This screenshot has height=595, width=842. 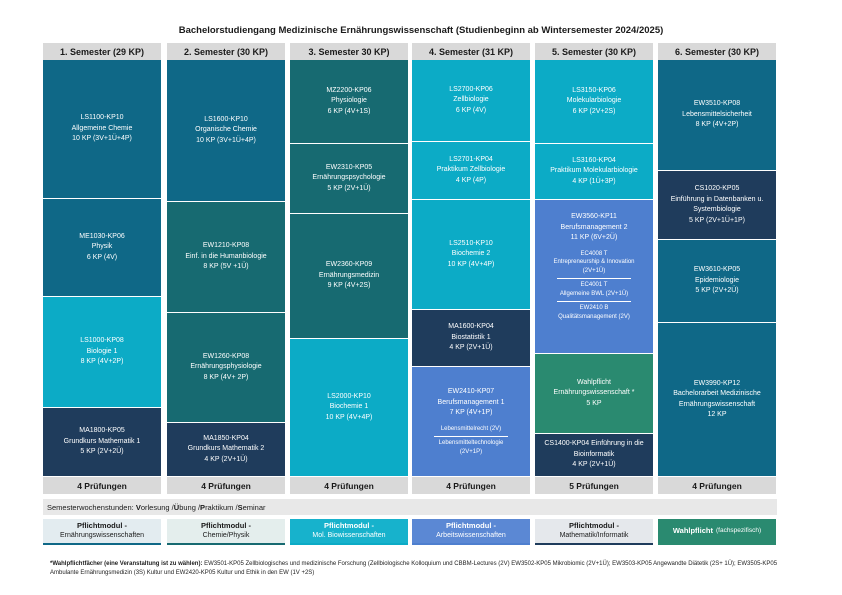 I want to click on submodule-label: Allgemeine BWL (2V+1Ü), so click(x=594, y=293).